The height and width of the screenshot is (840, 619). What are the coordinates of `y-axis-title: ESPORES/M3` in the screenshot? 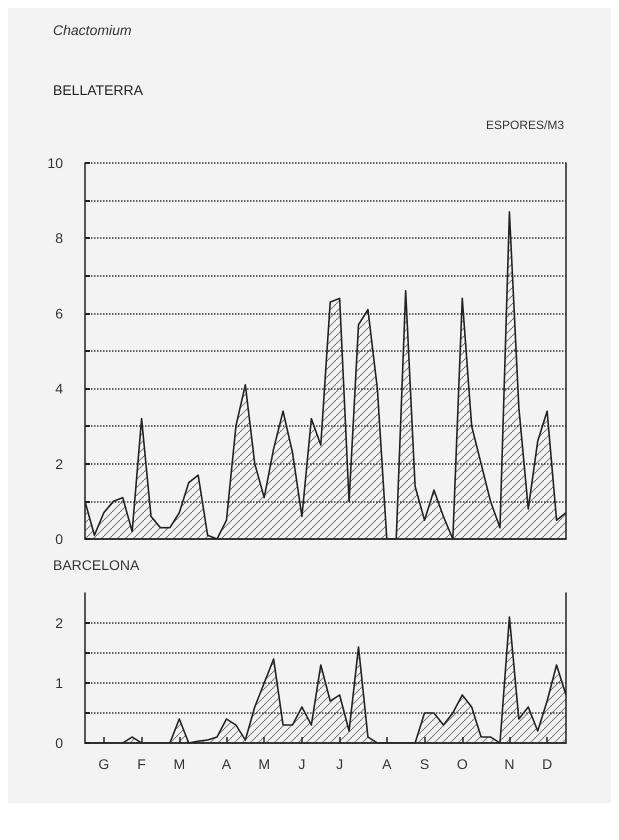 It's located at (525, 125).